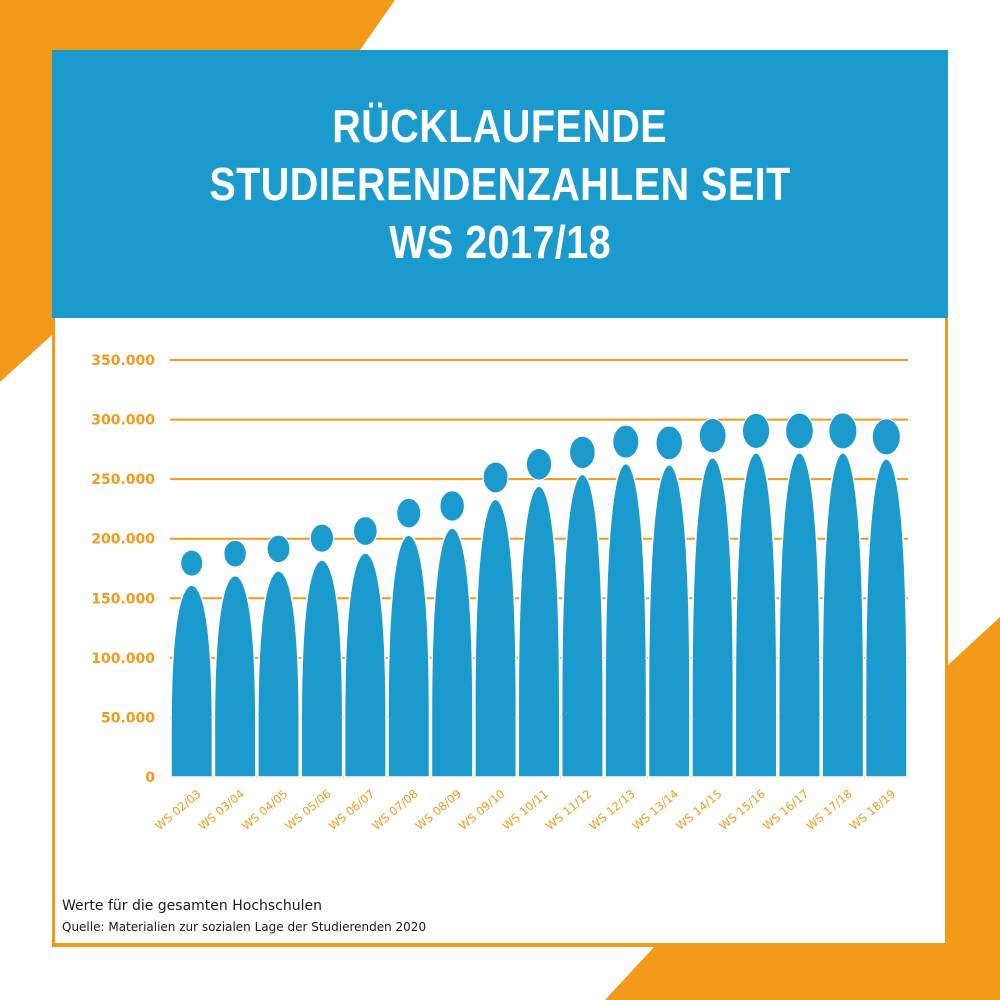 Image resolution: width=1000 pixels, height=1000 pixels. Describe the element at coordinates (123, 659) in the screenshot. I see `y-tick-label: 100.000` at that location.